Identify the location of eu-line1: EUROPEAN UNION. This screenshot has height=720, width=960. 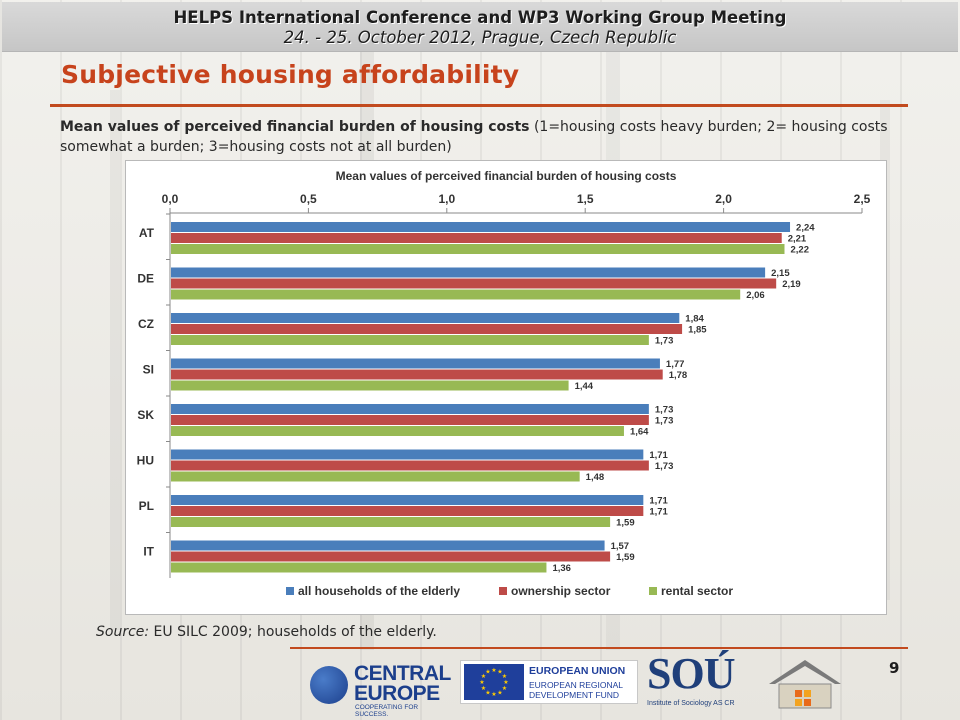
(577, 671).